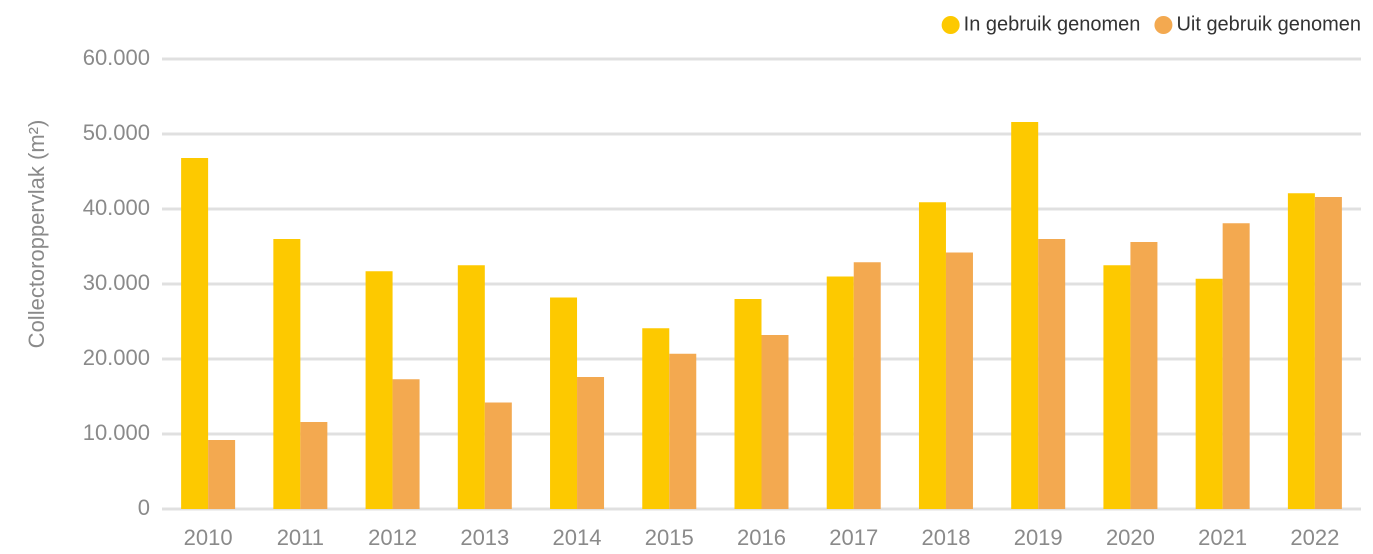 Image resolution: width=1373 pixels, height=554 pixels. What do you see at coordinates (116, 207) in the screenshot?
I see `y-tick-label: 40.000` at bounding box center [116, 207].